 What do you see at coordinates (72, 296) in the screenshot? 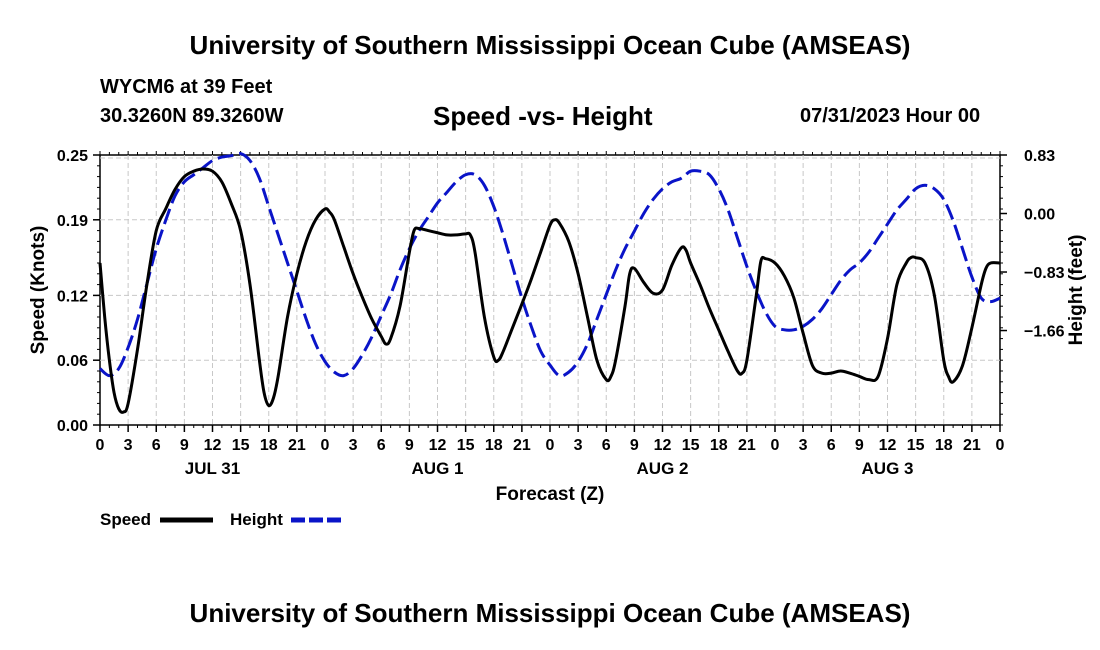
I see `y-left-tick-label: 0.12` at bounding box center [72, 296].